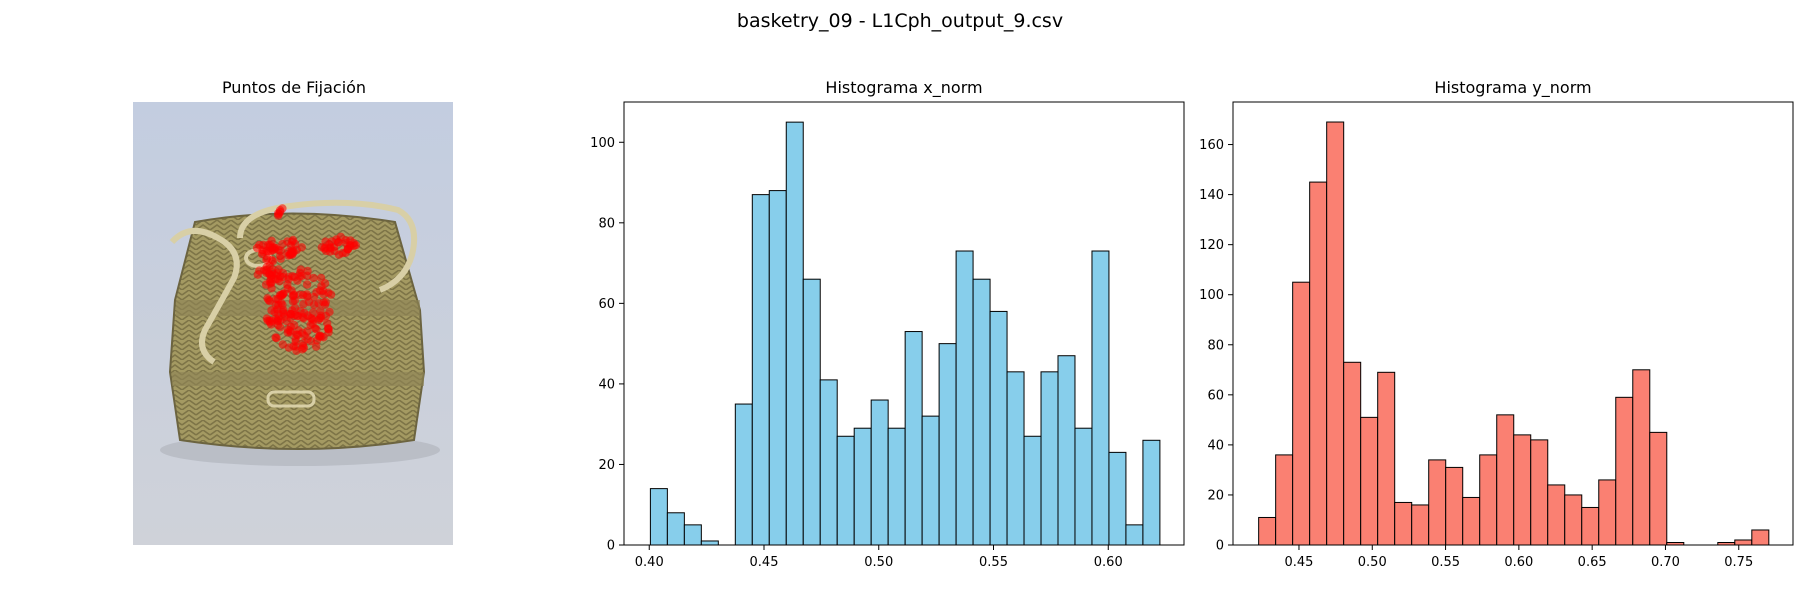  Describe the element at coordinates (1518, 562) in the screenshot. I see `x-tick-label: 0.60` at that location.